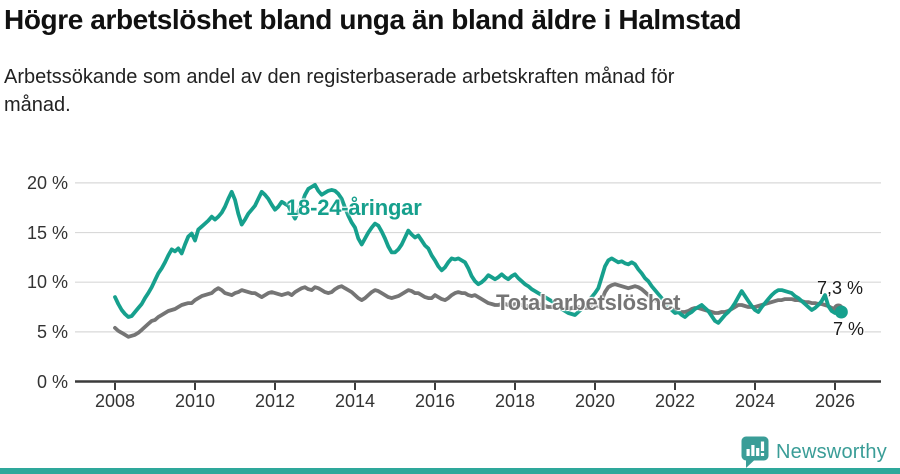  What do you see at coordinates (450, 471) in the screenshot?
I see `footer-accent-bar` at bounding box center [450, 471].